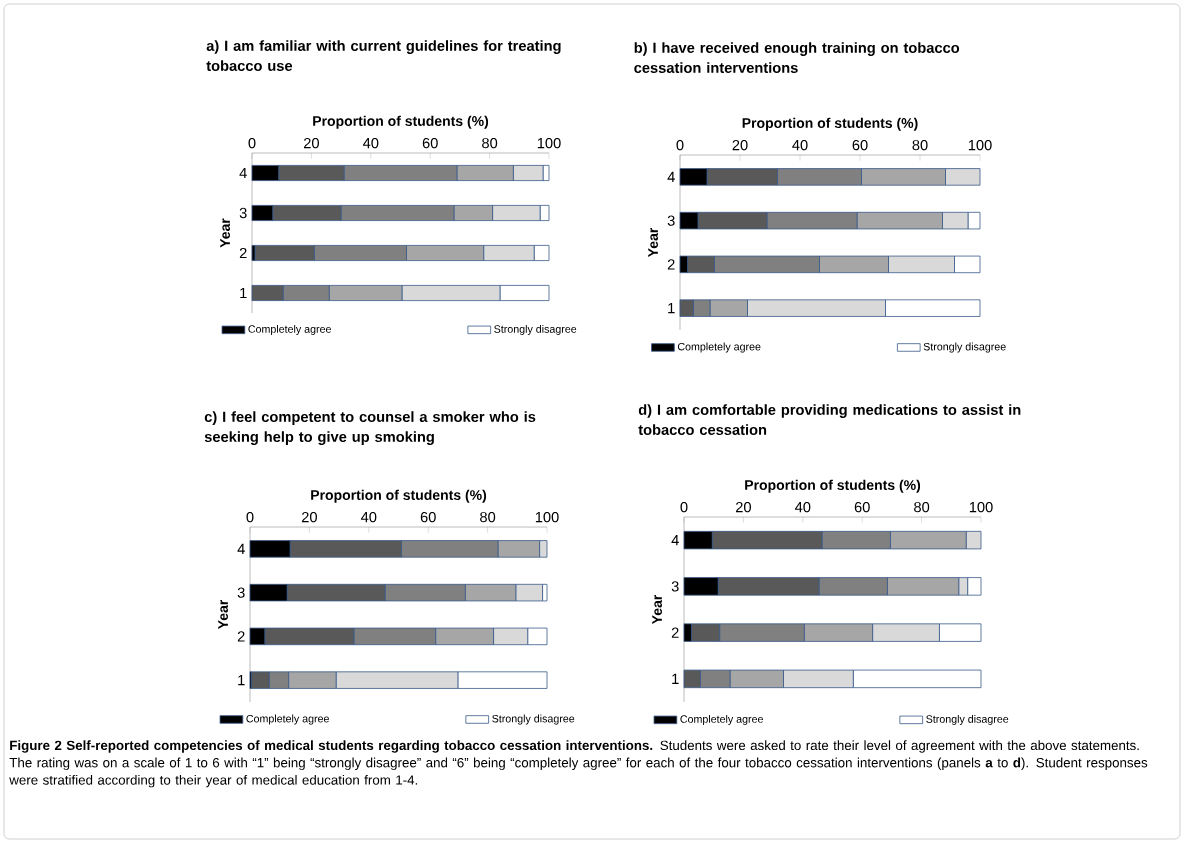 This screenshot has height=842, width=1184. I want to click on chart-title: a) I am familiar with current guidelines for treating tobacco use, so click(383, 55).